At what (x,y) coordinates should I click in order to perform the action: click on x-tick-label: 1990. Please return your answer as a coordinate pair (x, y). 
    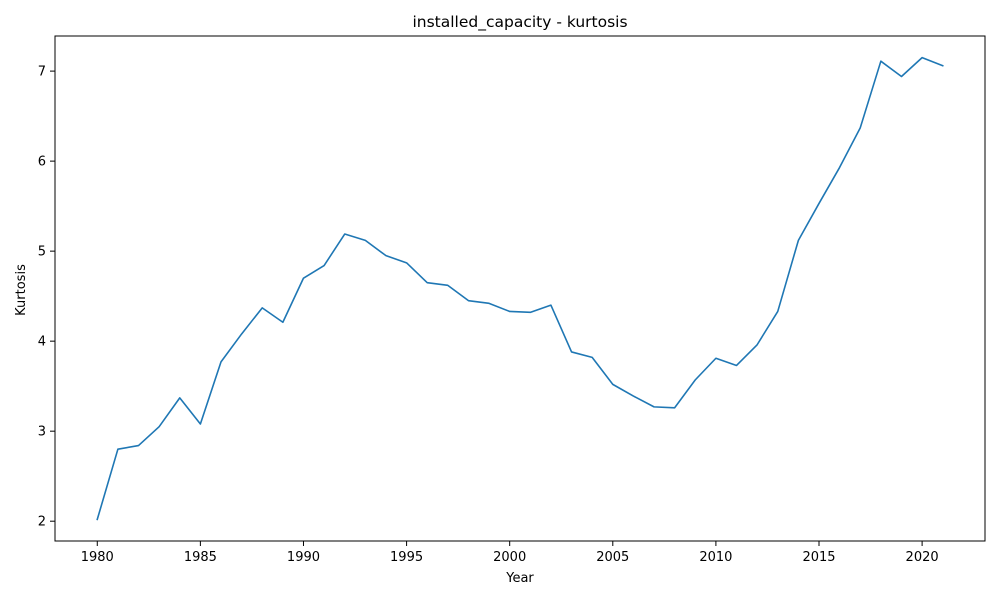
    Looking at the image, I should click on (303, 557).